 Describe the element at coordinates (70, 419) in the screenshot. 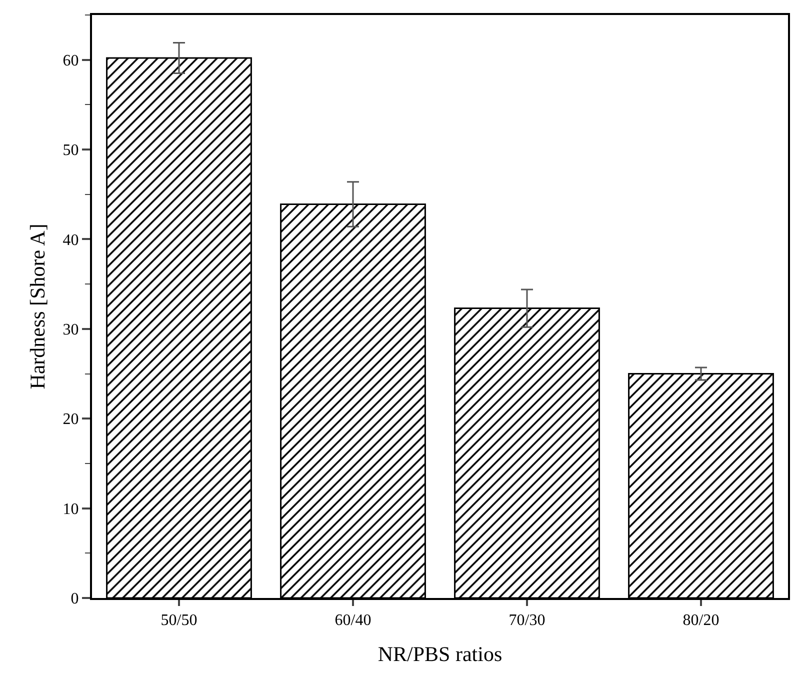

I see `y-tick-label: 20` at that location.